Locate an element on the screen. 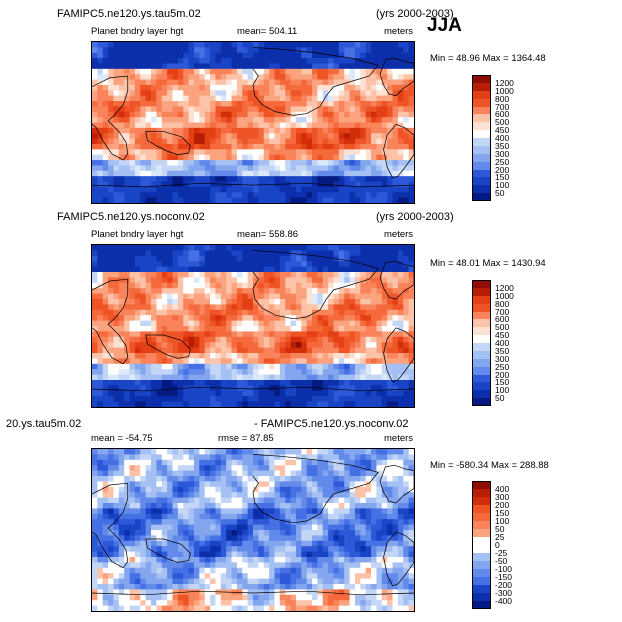  coastline is located at coordinates (253, 389).